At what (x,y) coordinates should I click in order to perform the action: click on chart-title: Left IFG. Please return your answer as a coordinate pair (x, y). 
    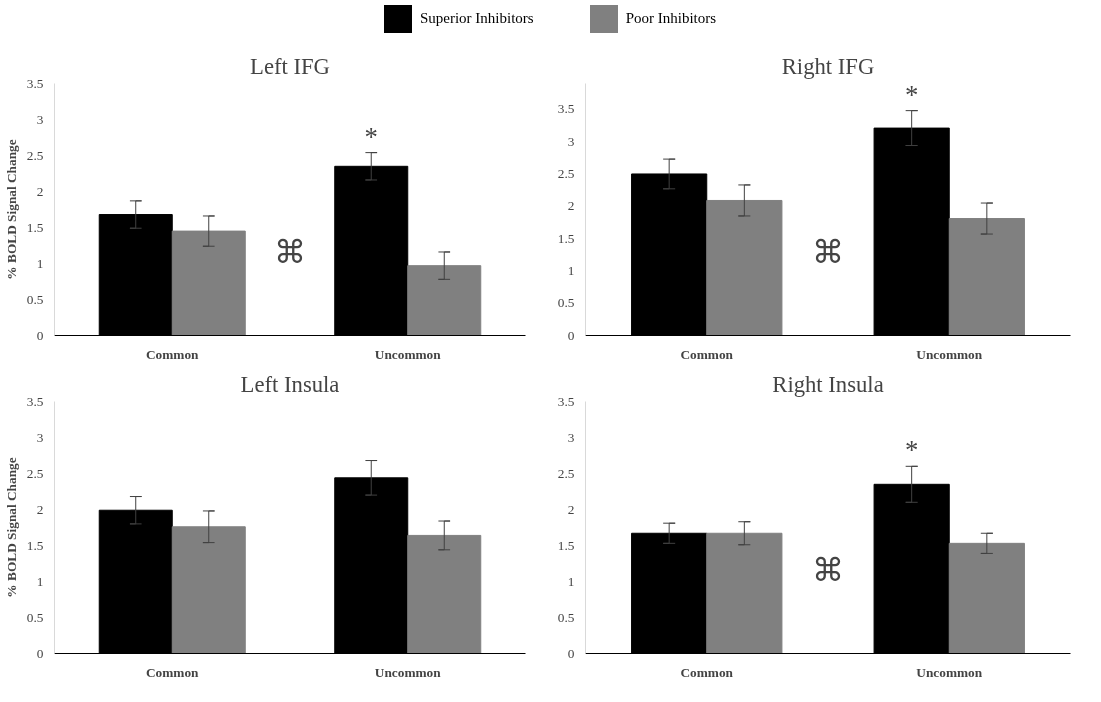
    Looking at the image, I should click on (290, 66).